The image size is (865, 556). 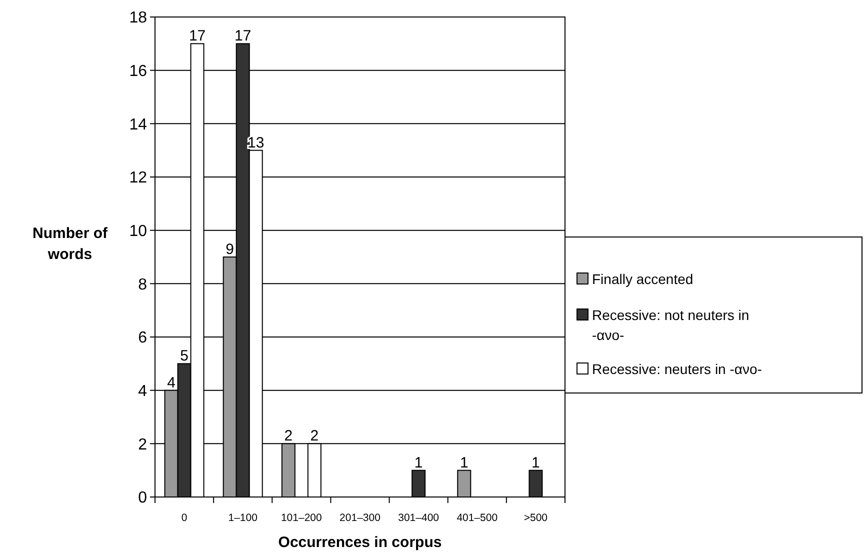 What do you see at coordinates (138, 125) in the screenshot?
I see `y-tick-label: 14` at bounding box center [138, 125].